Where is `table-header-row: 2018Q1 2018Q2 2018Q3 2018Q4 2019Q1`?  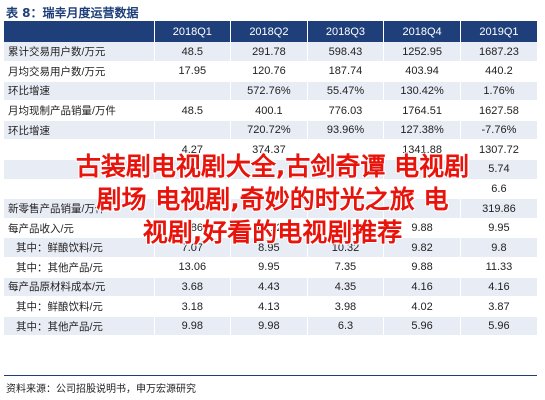
table-header-row: 2018Q1 2018Q2 2018Q3 2018Q4 2019Q1 is located at coordinates (270, 31).